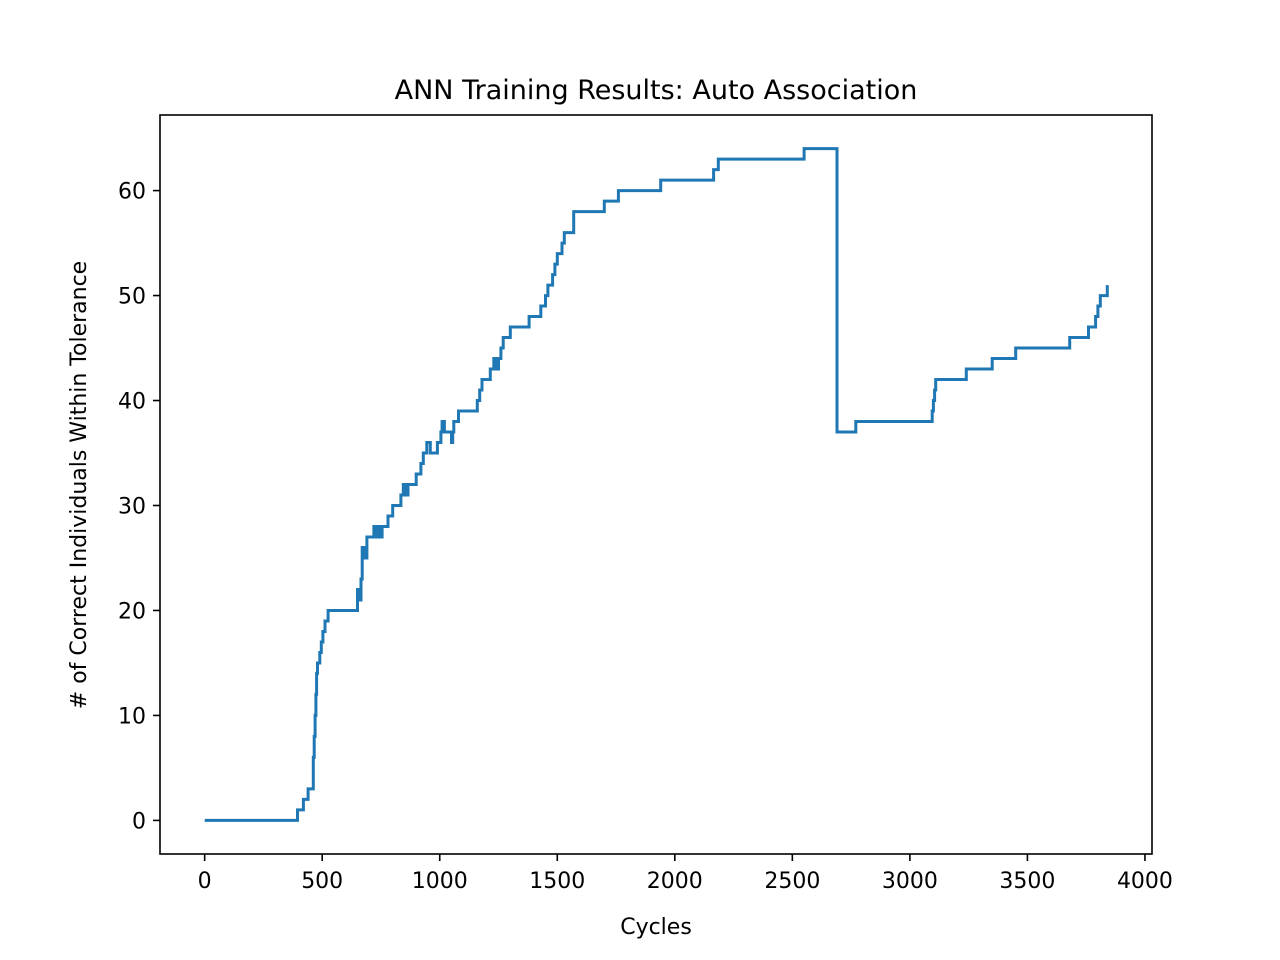 The height and width of the screenshot is (960, 1280). What do you see at coordinates (139, 821) in the screenshot?
I see `y-tick-label: 0` at bounding box center [139, 821].